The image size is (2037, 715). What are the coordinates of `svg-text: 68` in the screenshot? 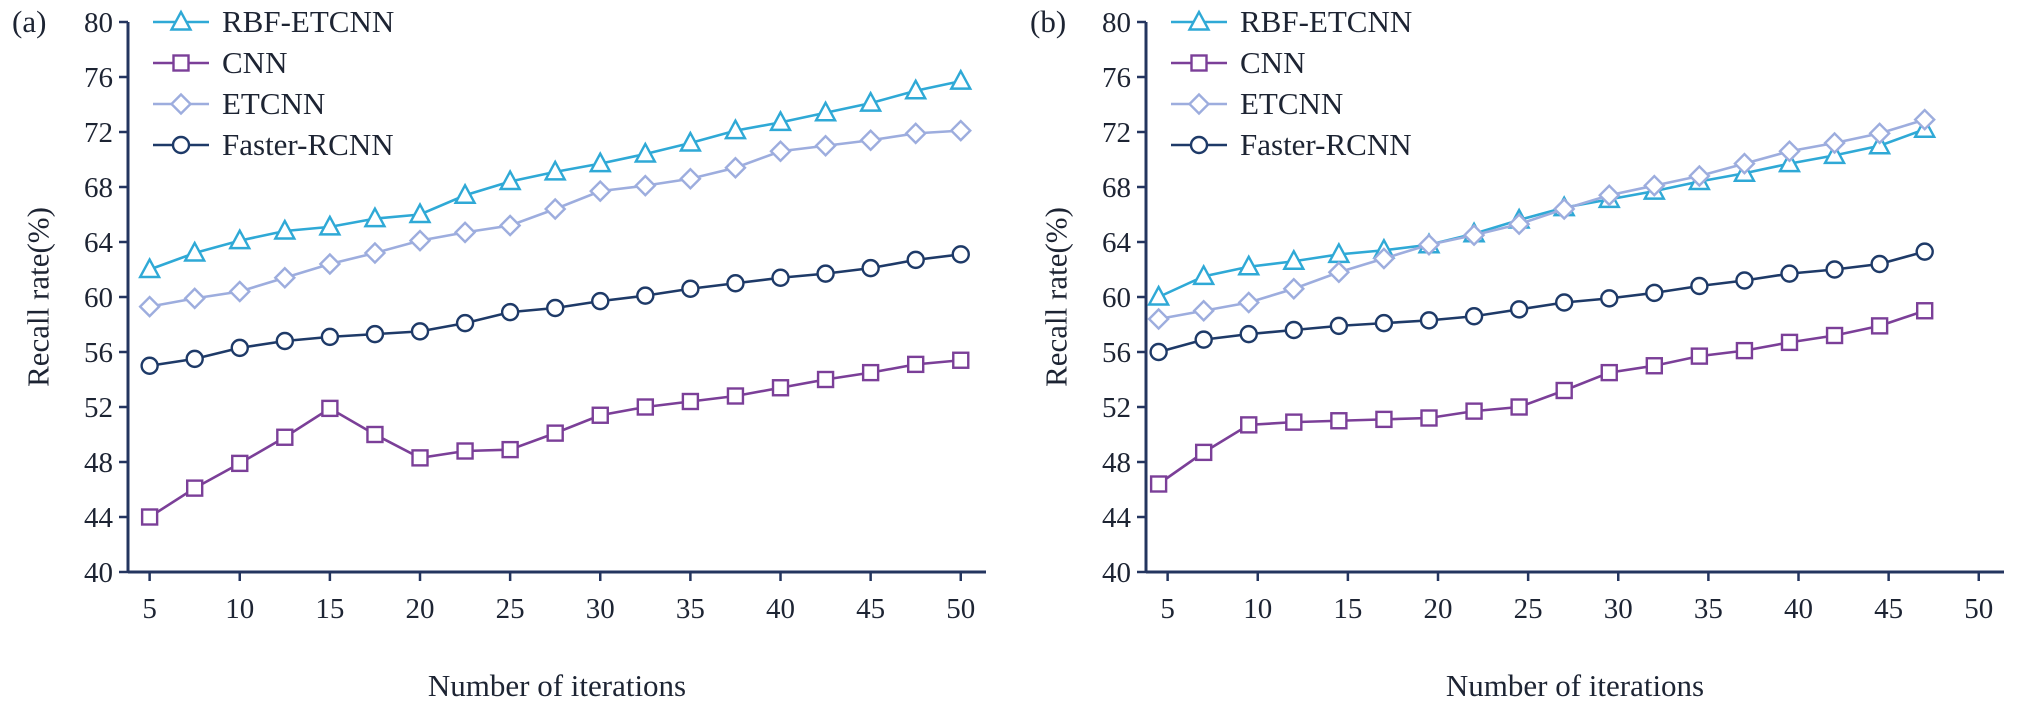 It's located at (98, 188).